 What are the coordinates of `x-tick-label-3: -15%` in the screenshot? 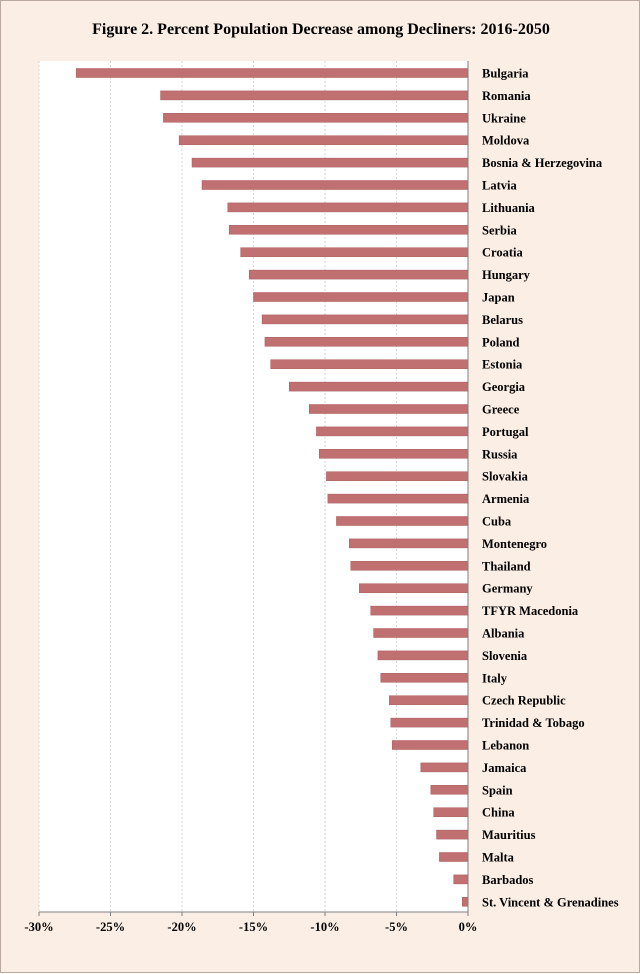 It's located at (253, 927).